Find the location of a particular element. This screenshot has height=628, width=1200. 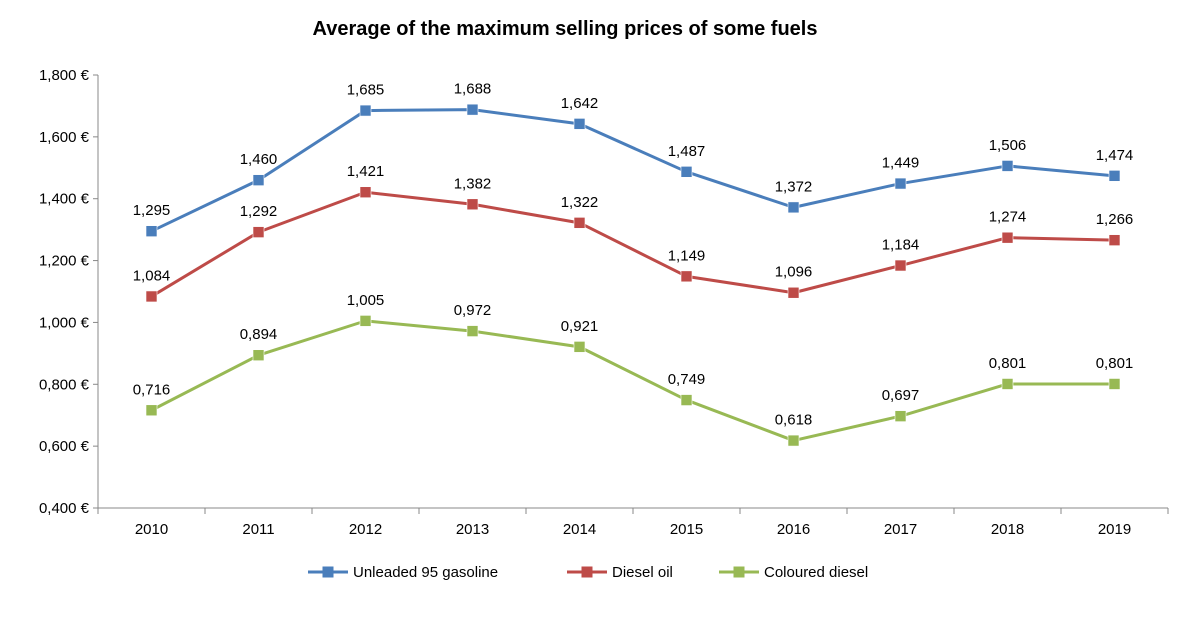

x-tick-label: 2019 is located at coordinates (1114, 529).